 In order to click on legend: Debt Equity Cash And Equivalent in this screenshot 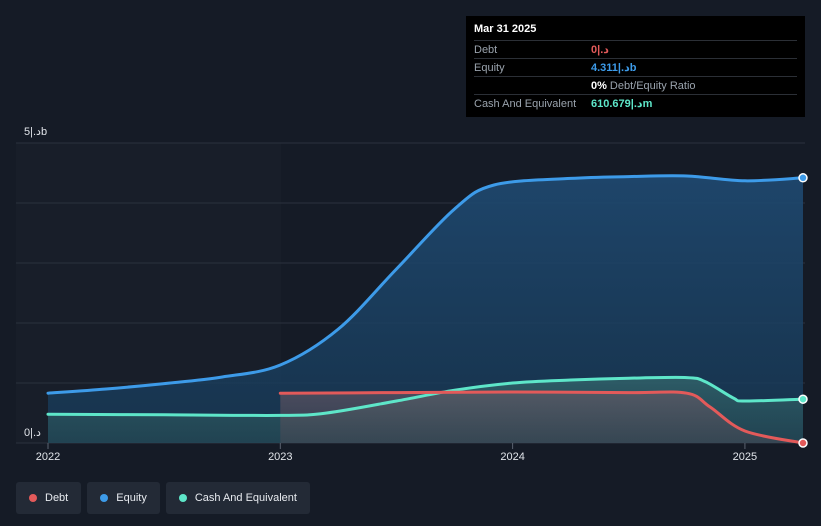, I will do `click(163, 498)`.